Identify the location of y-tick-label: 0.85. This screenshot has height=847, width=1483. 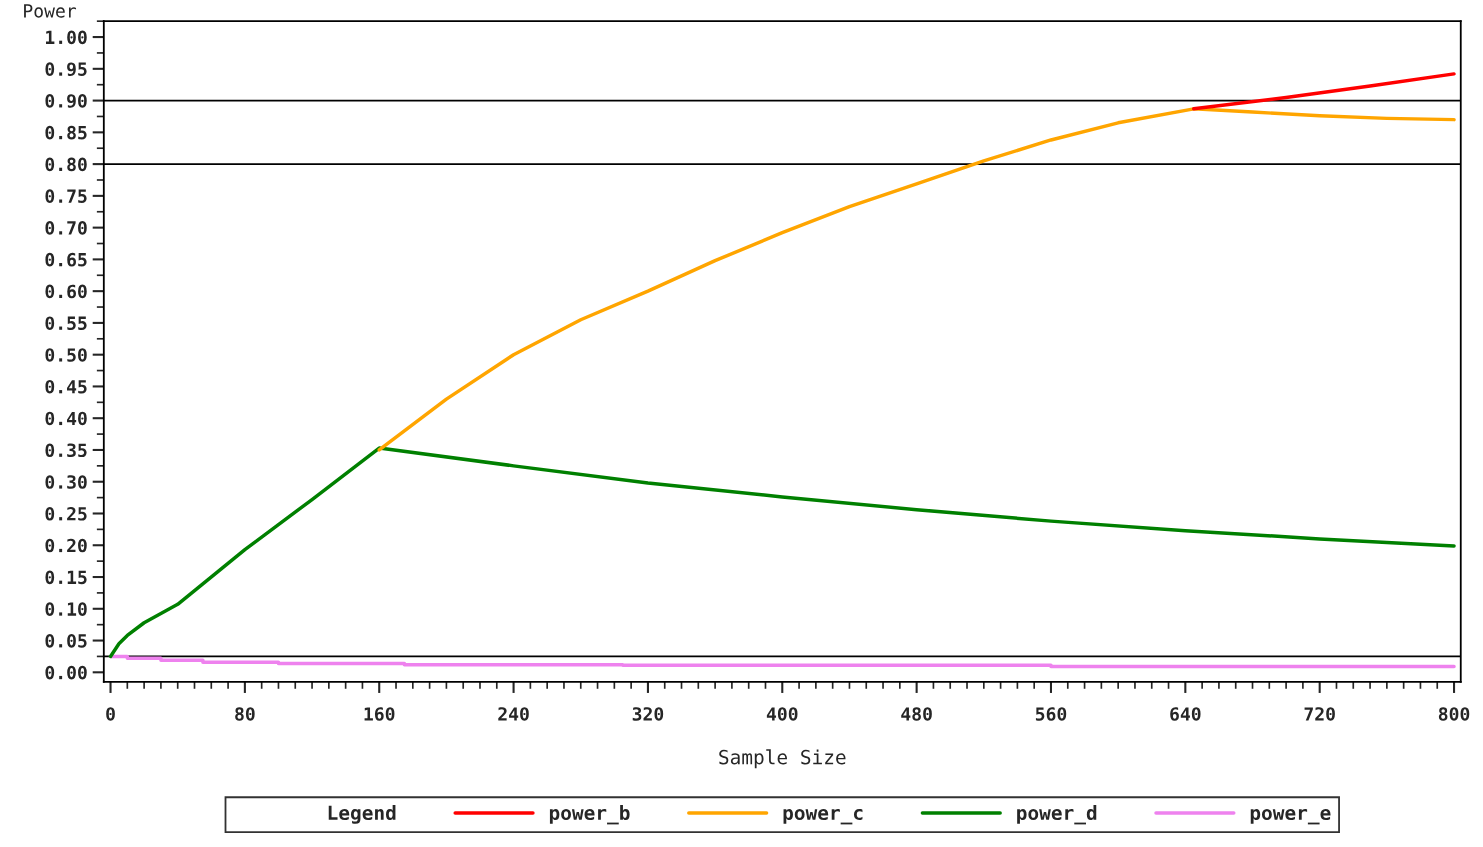
(66, 132).